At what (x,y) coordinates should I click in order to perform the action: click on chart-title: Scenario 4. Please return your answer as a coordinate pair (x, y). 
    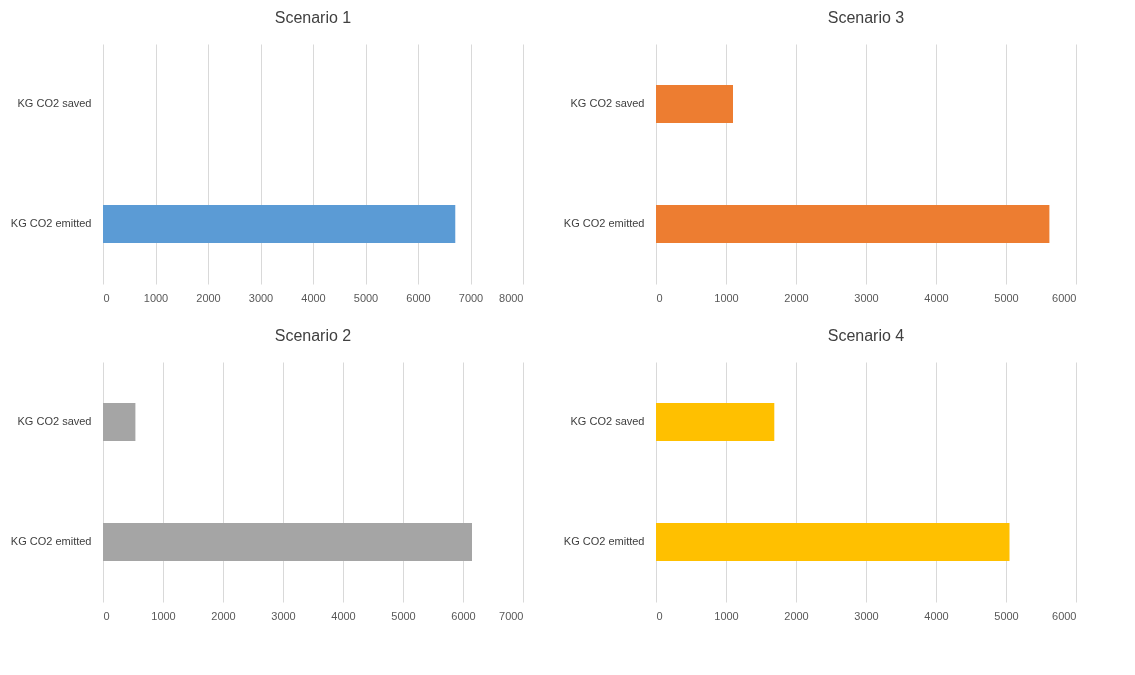
    Looking at the image, I should click on (866, 335).